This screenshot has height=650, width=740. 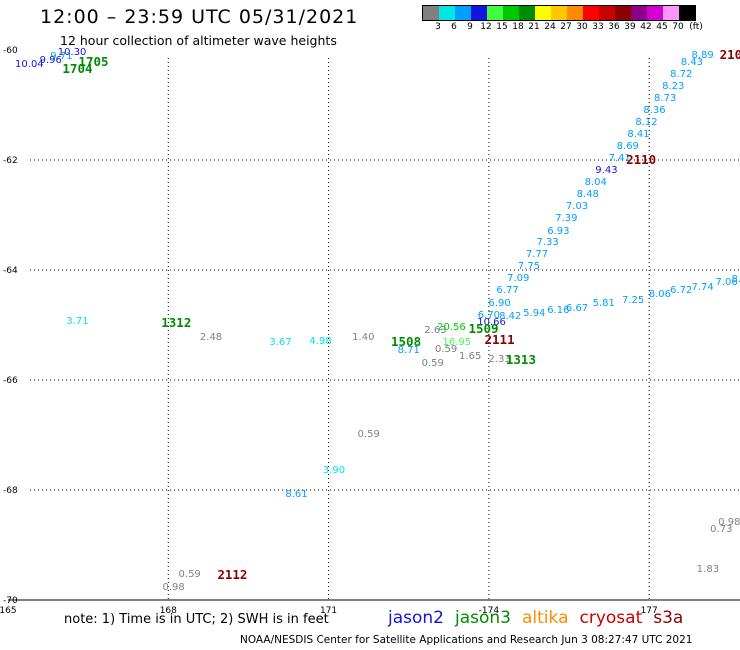 What do you see at coordinates (470, 357) in the screenshot?
I see `wave-height-label: 1.65` at bounding box center [470, 357].